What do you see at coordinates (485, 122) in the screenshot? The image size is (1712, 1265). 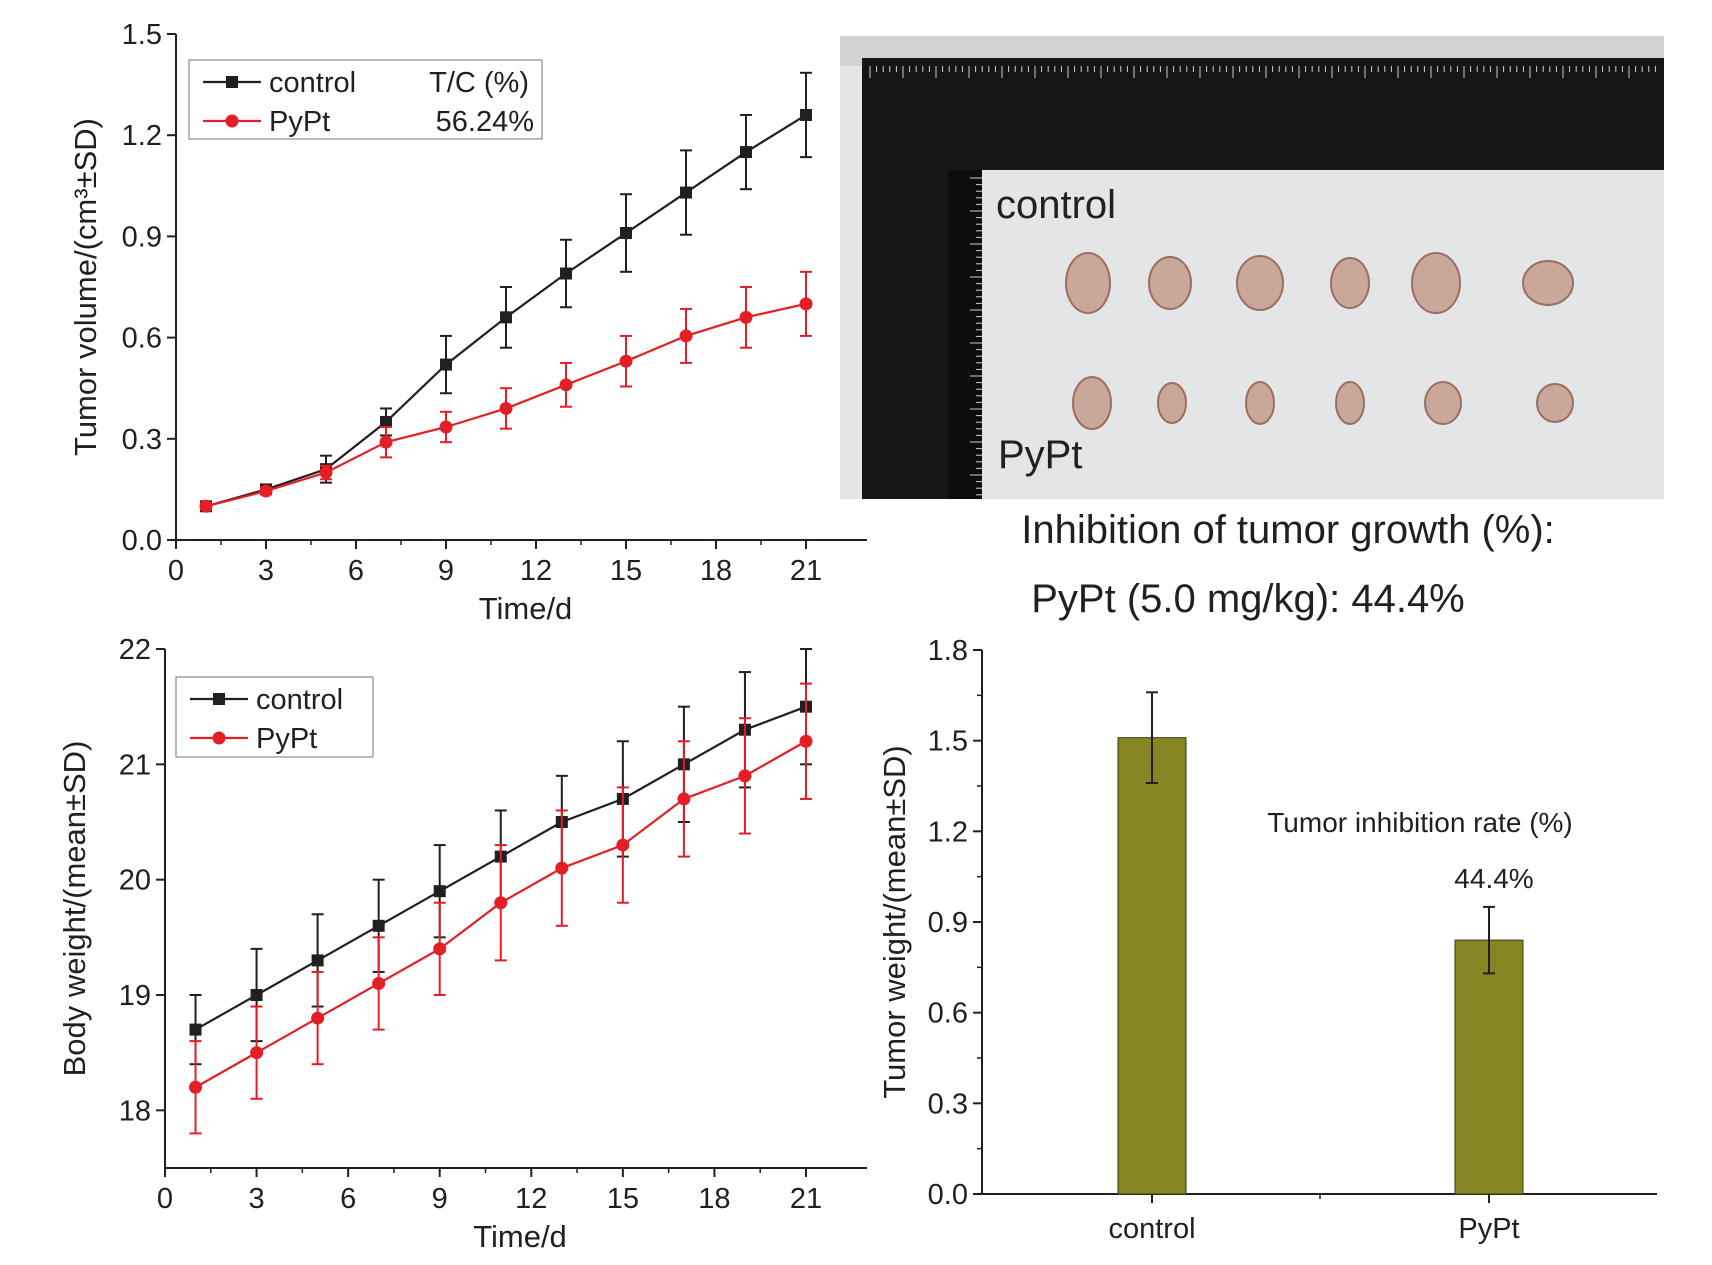 I see `legend-tc-value: 56.24%` at bounding box center [485, 122].